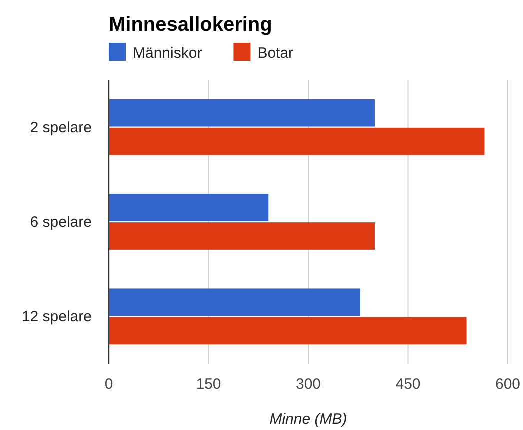 This screenshot has width=523, height=430. I want to click on x-tick-label: 300, so click(309, 384).